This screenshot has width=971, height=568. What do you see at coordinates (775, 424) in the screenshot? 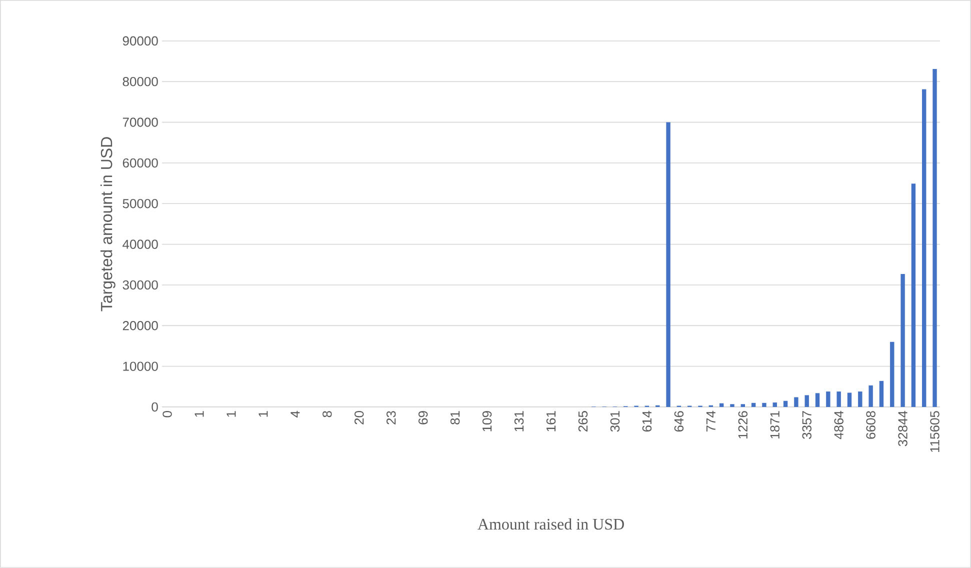
I see `x-tick-label: 1871` at bounding box center [775, 424].